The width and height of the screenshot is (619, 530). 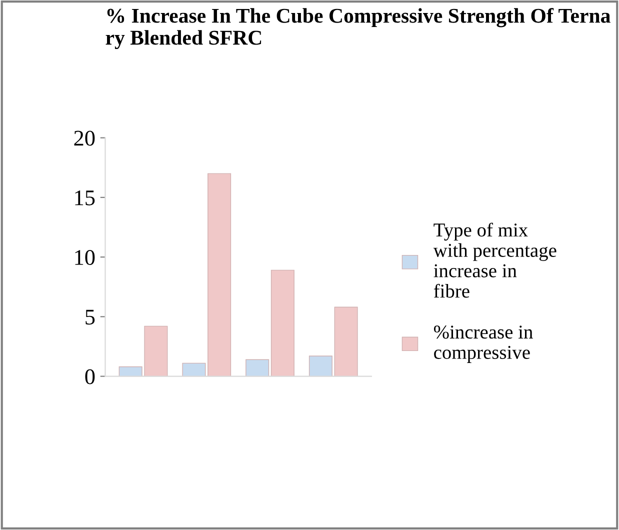 What do you see at coordinates (90, 376) in the screenshot?
I see `y-tick-label: 0` at bounding box center [90, 376].